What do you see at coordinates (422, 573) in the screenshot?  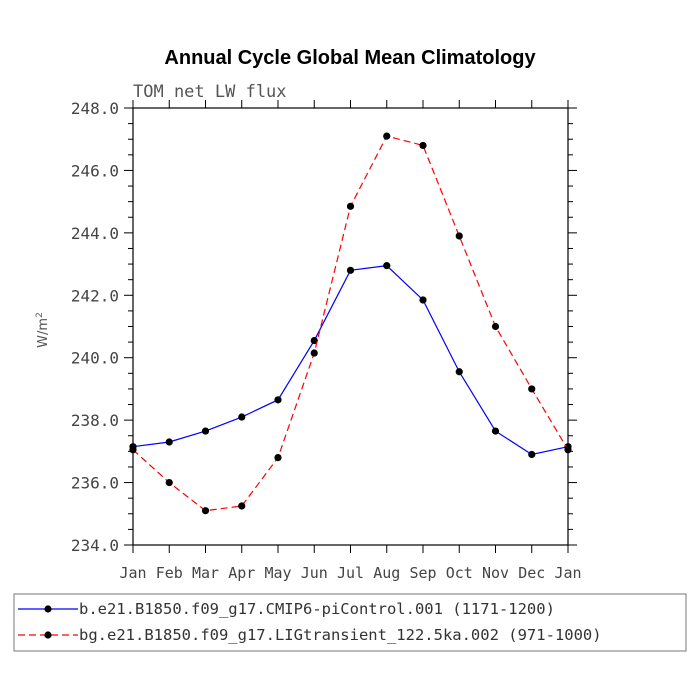 I see `x-tick-label: Sep` at bounding box center [422, 573].